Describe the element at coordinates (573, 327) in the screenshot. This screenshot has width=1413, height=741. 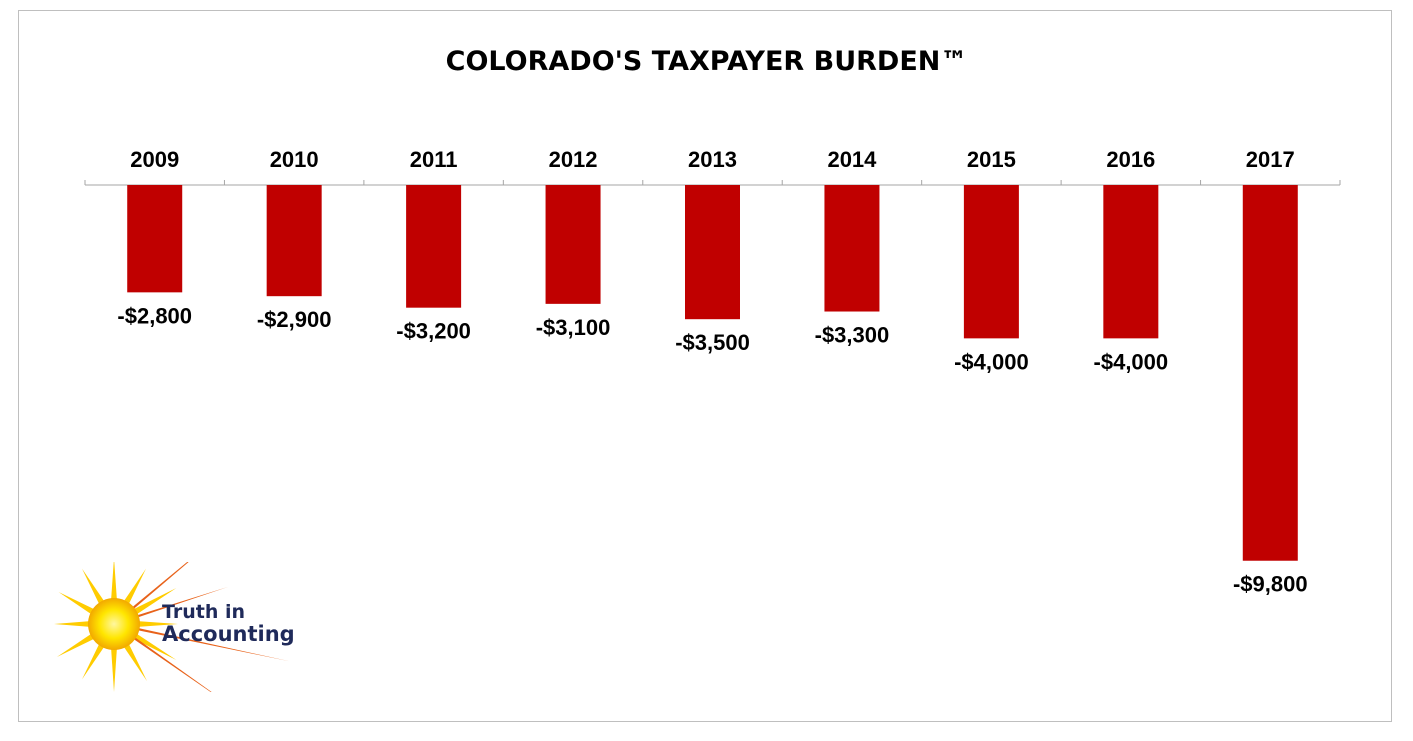
I see `data-label-2012: -$3,100` at that location.